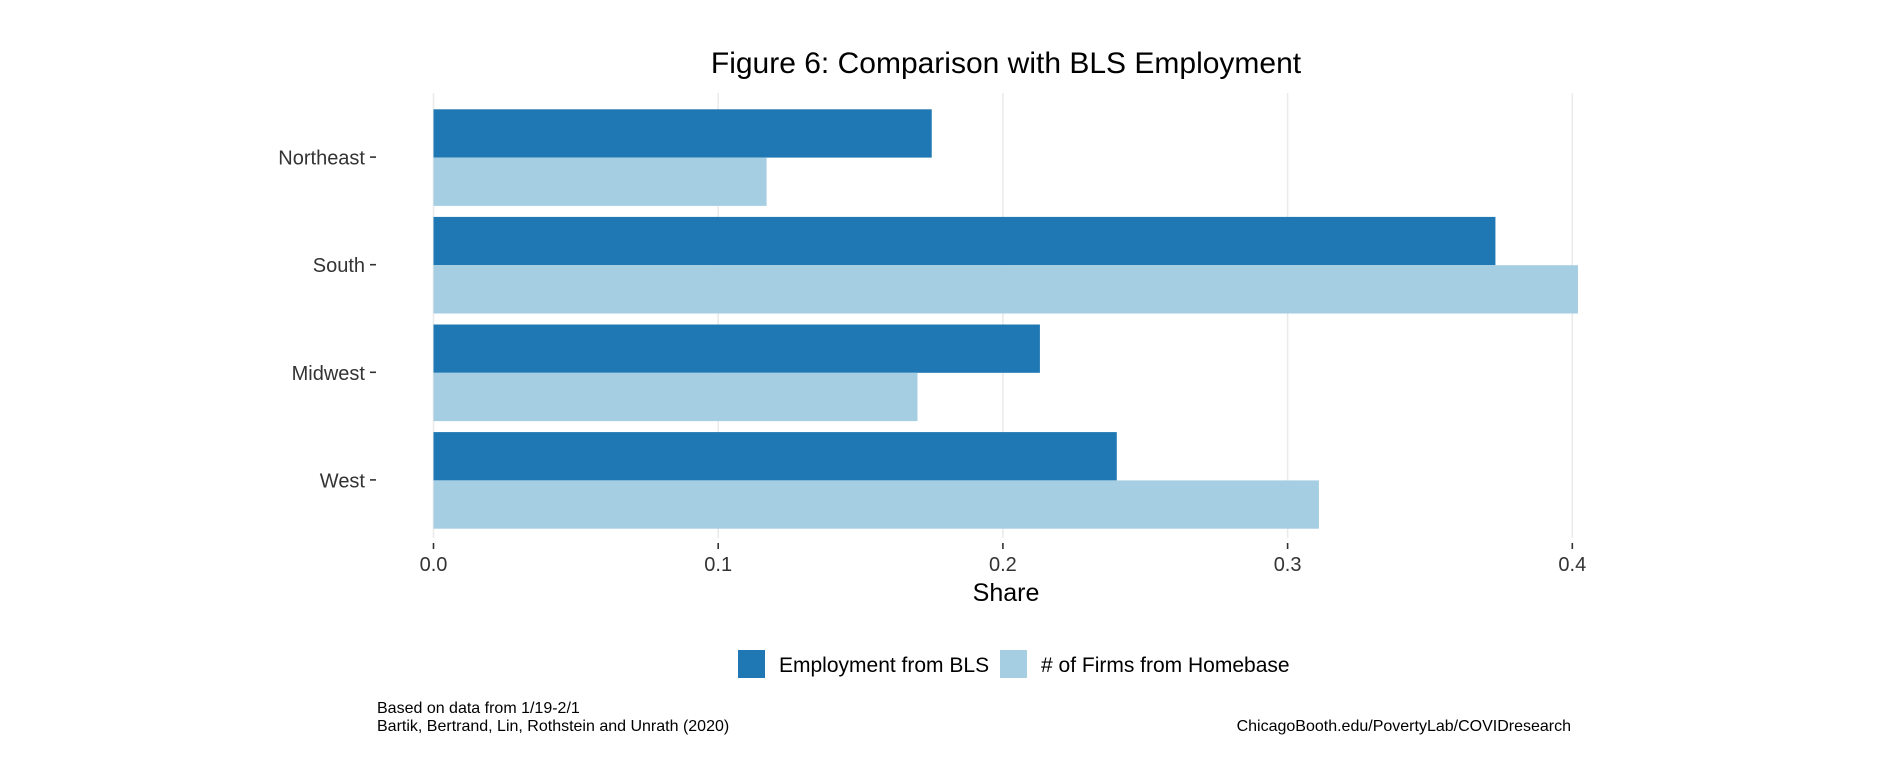  What do you see at coordinates (736, 348) in the screenshot?
I see `bar-midwest-bls` at bounding box center [736, 348].